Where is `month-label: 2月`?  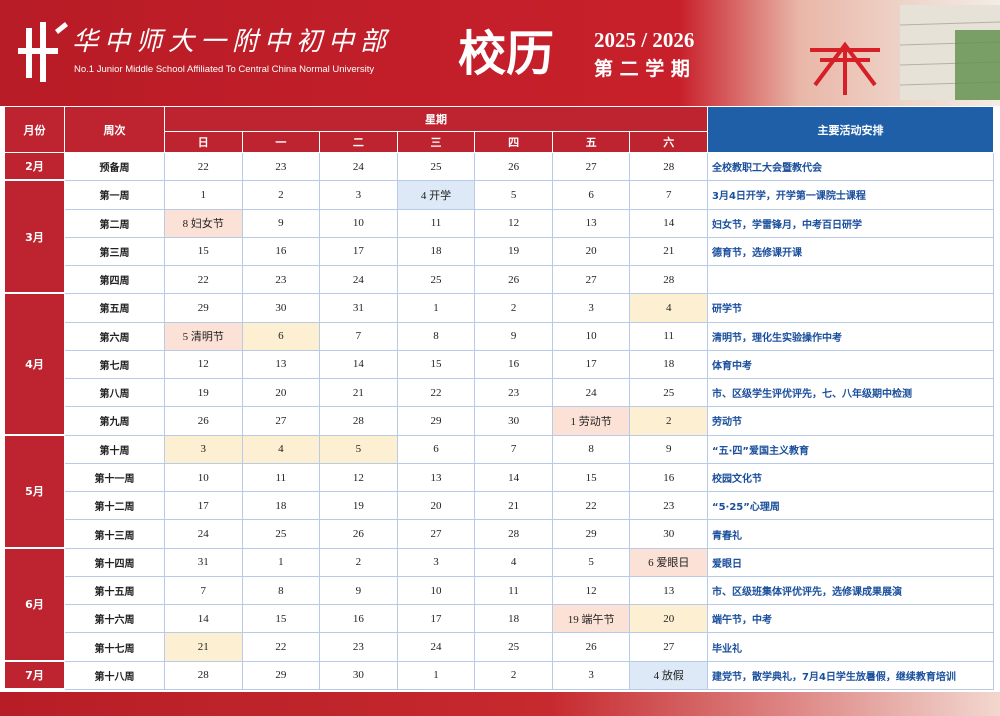
month-label: 2月 is located at coordinates (35, 167).